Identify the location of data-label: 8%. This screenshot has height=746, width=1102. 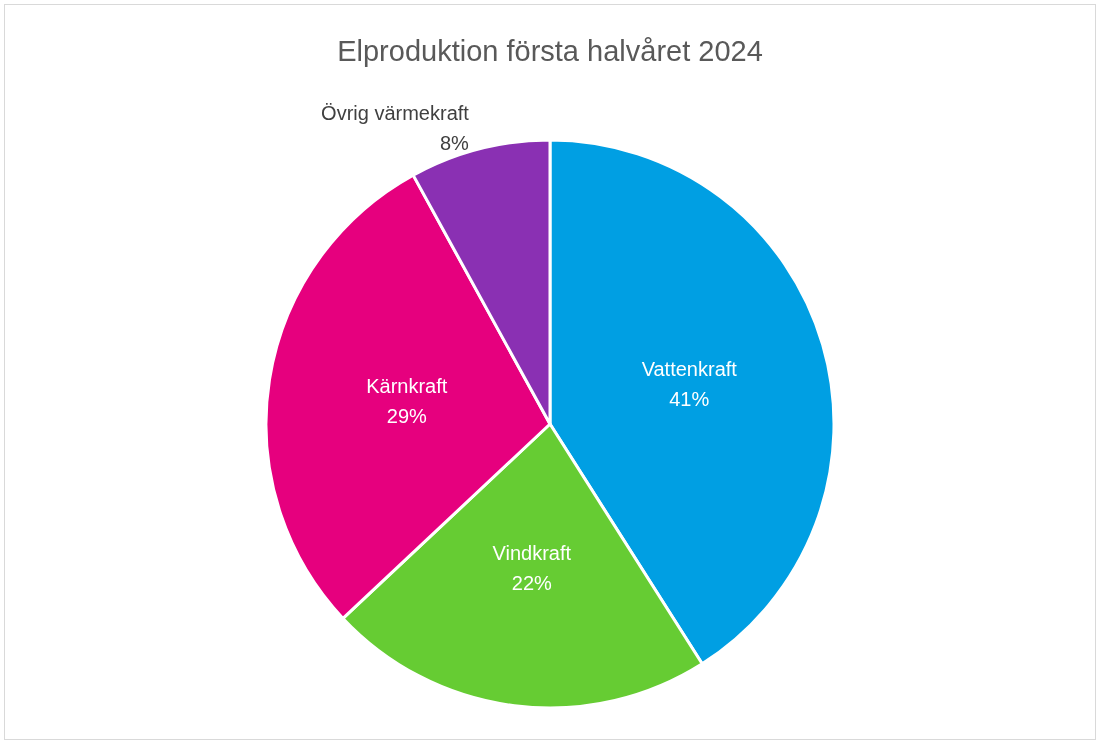
(454, 142).